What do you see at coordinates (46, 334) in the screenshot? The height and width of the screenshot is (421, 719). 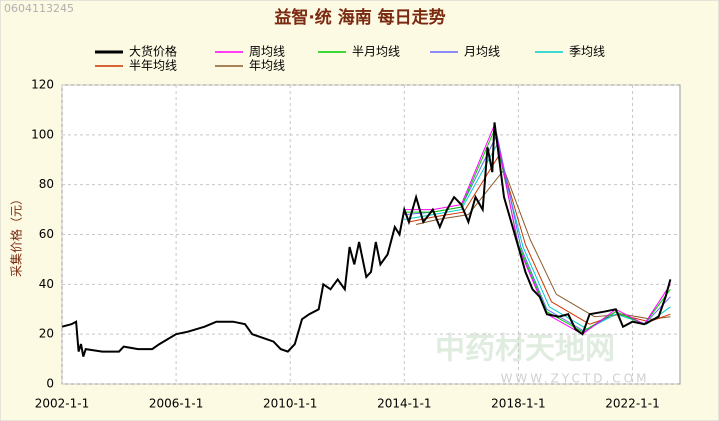 I see `y-tick-label: 20` at bounding box center [46, 334].